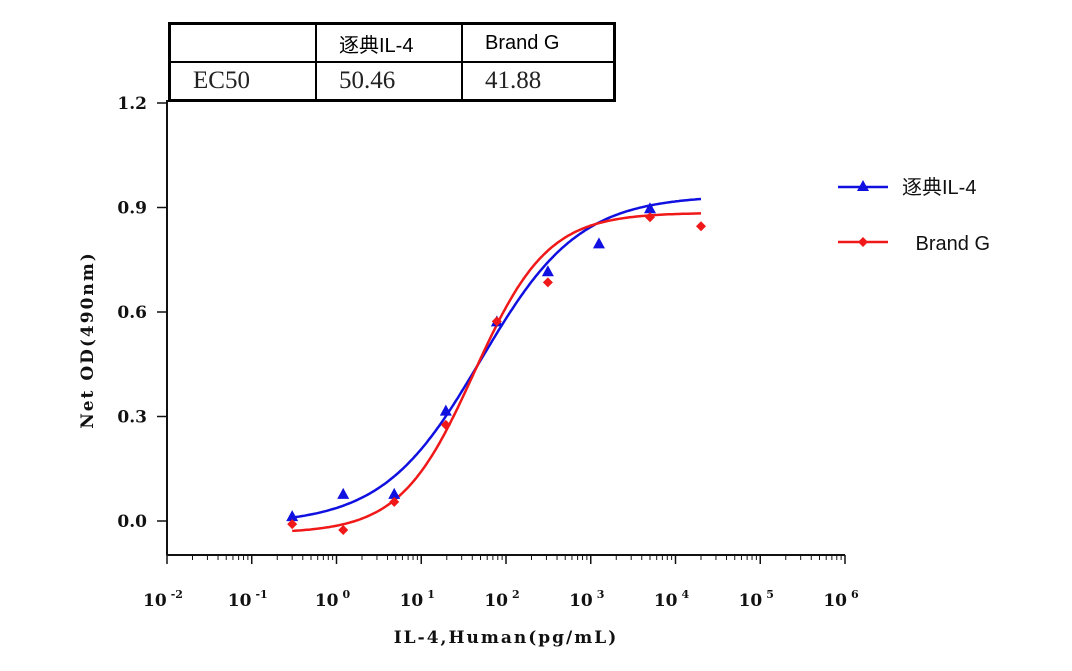 This screenshot has width=1072, height=671. Describe the element at coordinates (863, 185) in the screenshot. I see `triangle-marker-icon` at that location.